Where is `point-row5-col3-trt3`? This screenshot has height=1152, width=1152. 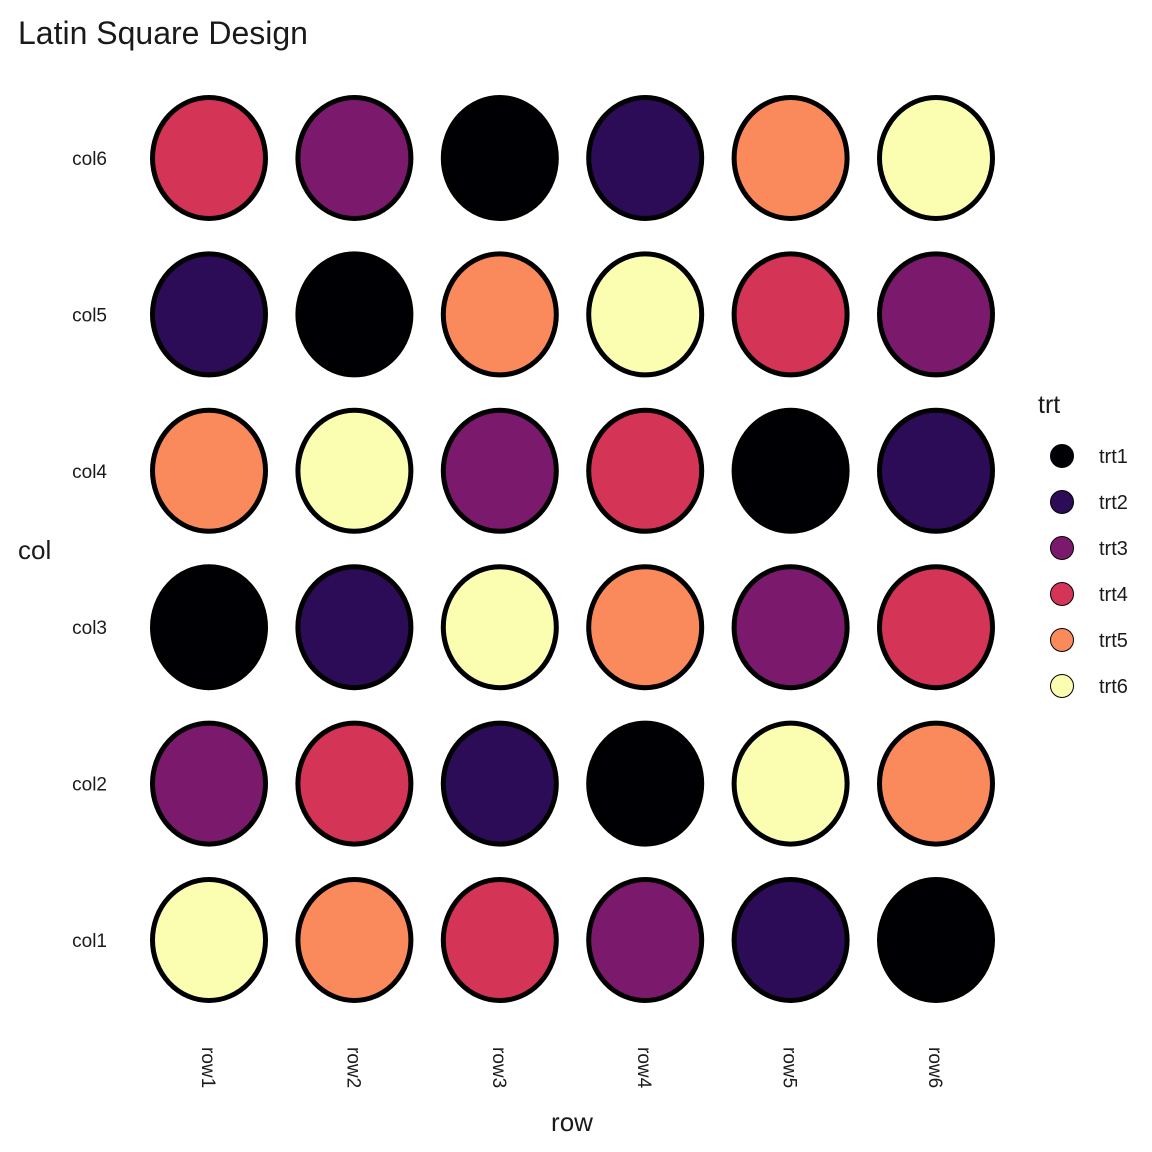
point-row5-col3-trt3 is located at coordinates (790, 627).